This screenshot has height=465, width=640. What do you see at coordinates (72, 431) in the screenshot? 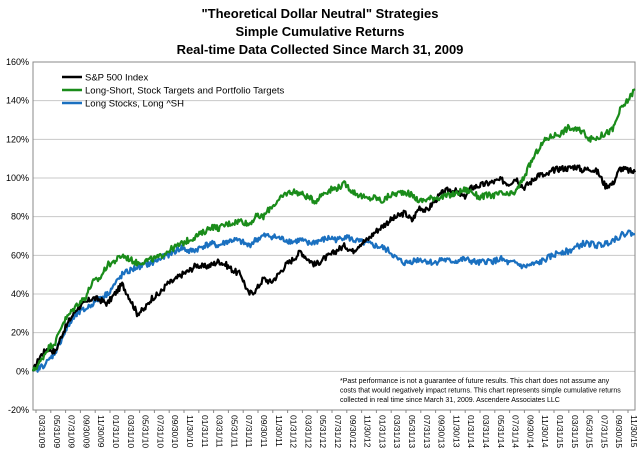
I see `x-tick-label: 07/31/09` at bounding box center [72, 431].